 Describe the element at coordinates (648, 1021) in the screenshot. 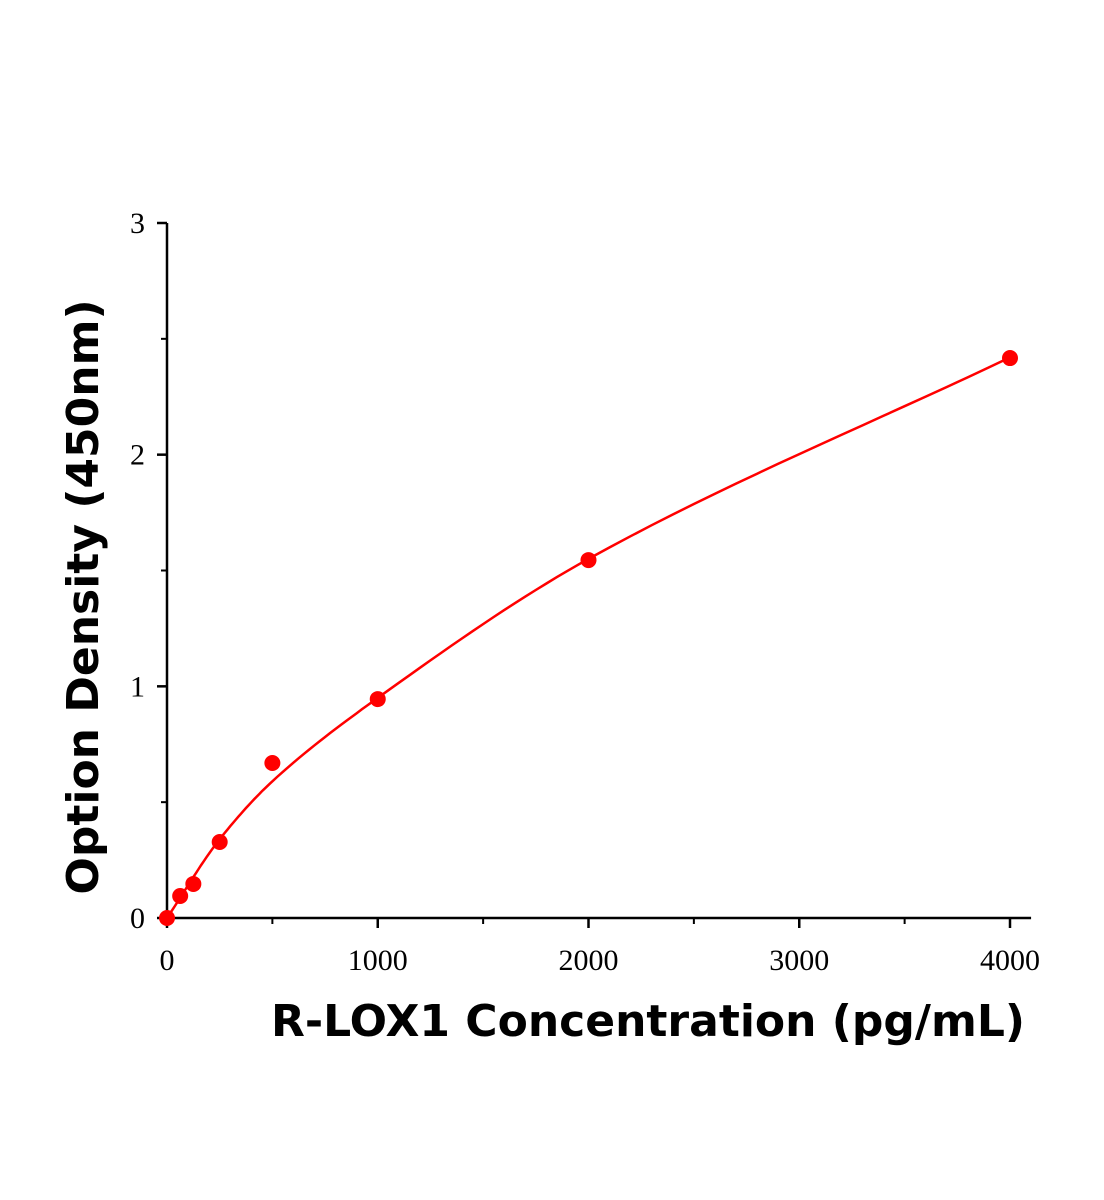

I see `x-axis-title: R-LOX1 Concentration (pg/mL)` at that location.